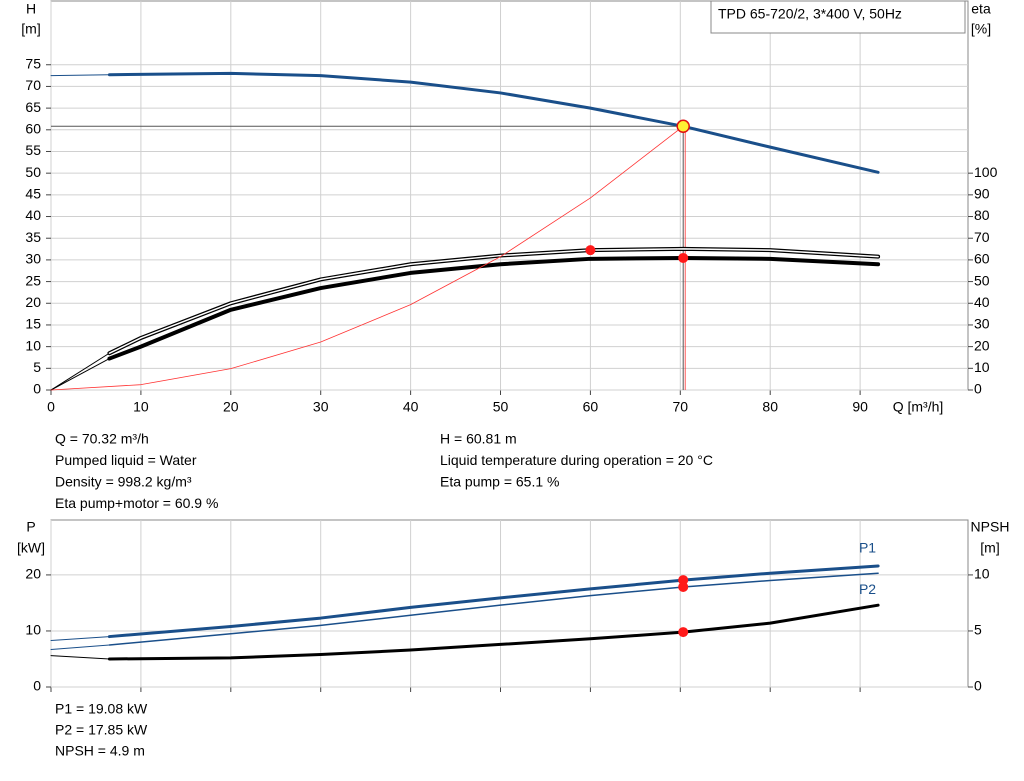 This screenshot has height=781, width=1024. I want to click on y-tick-label: 50, so click(33, 172).